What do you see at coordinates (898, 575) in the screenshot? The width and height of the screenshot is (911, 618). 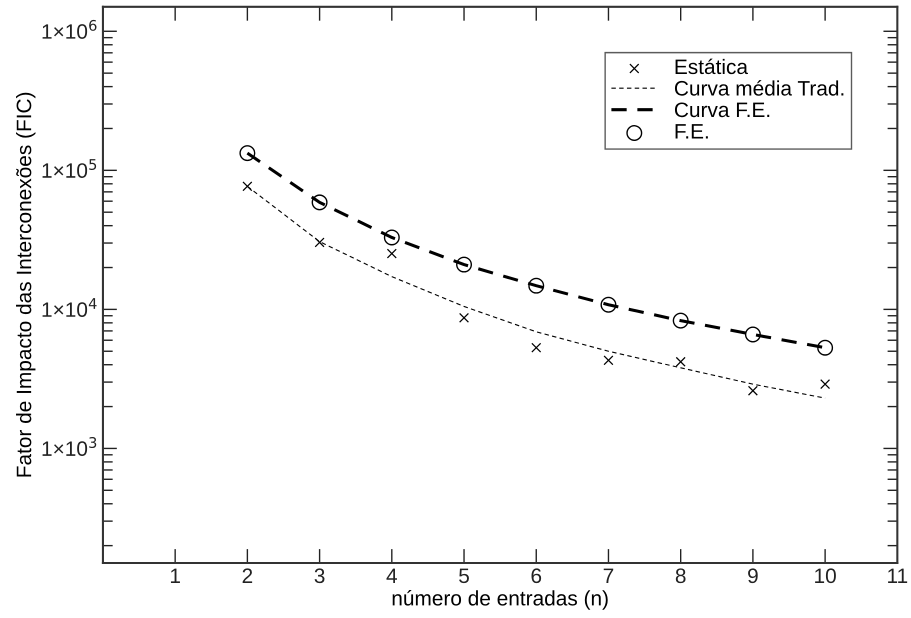 I see `x-tick-label: 11` at bounding box center [898, 575].